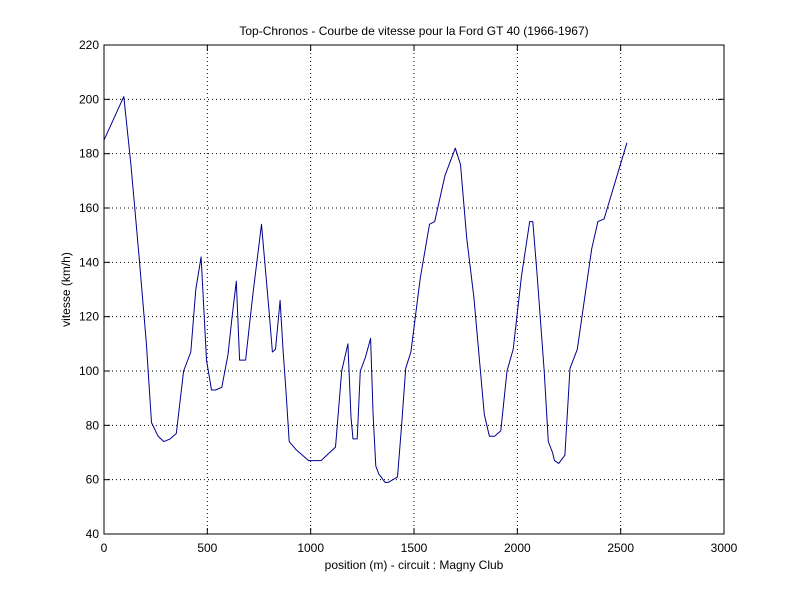  What do you see at coordinates (93, 480) in the screenshot?
I see `y-tick-label: 60` at bounding box center [93, 480].